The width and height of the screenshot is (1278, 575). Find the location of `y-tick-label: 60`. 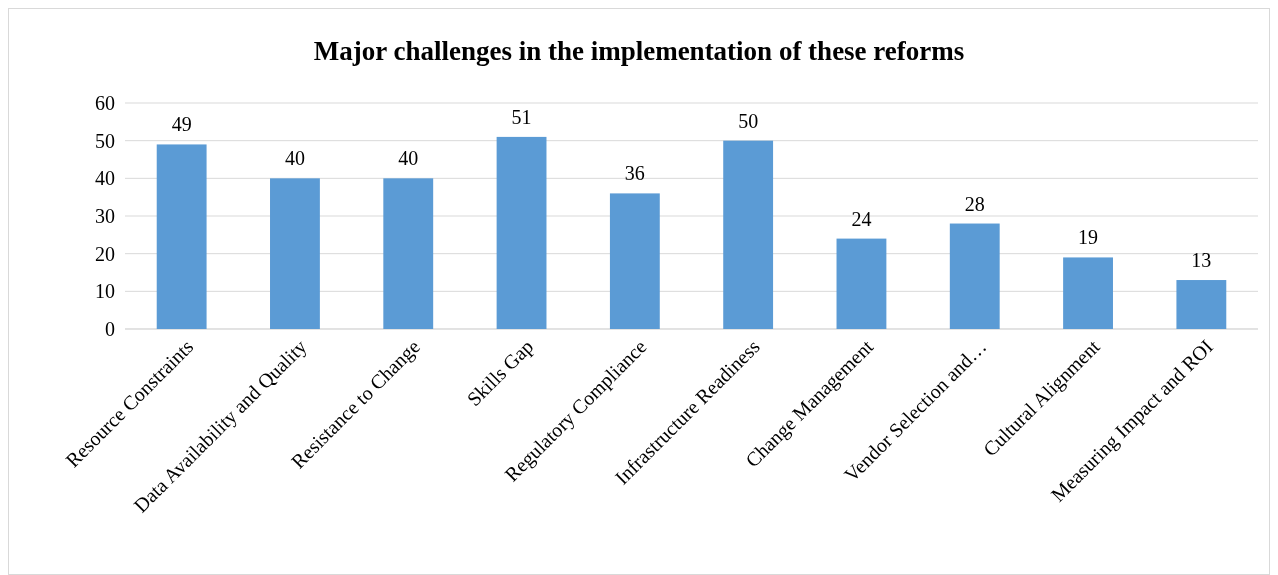

y-tick-label: 60 is located at coordinates (105, 103).